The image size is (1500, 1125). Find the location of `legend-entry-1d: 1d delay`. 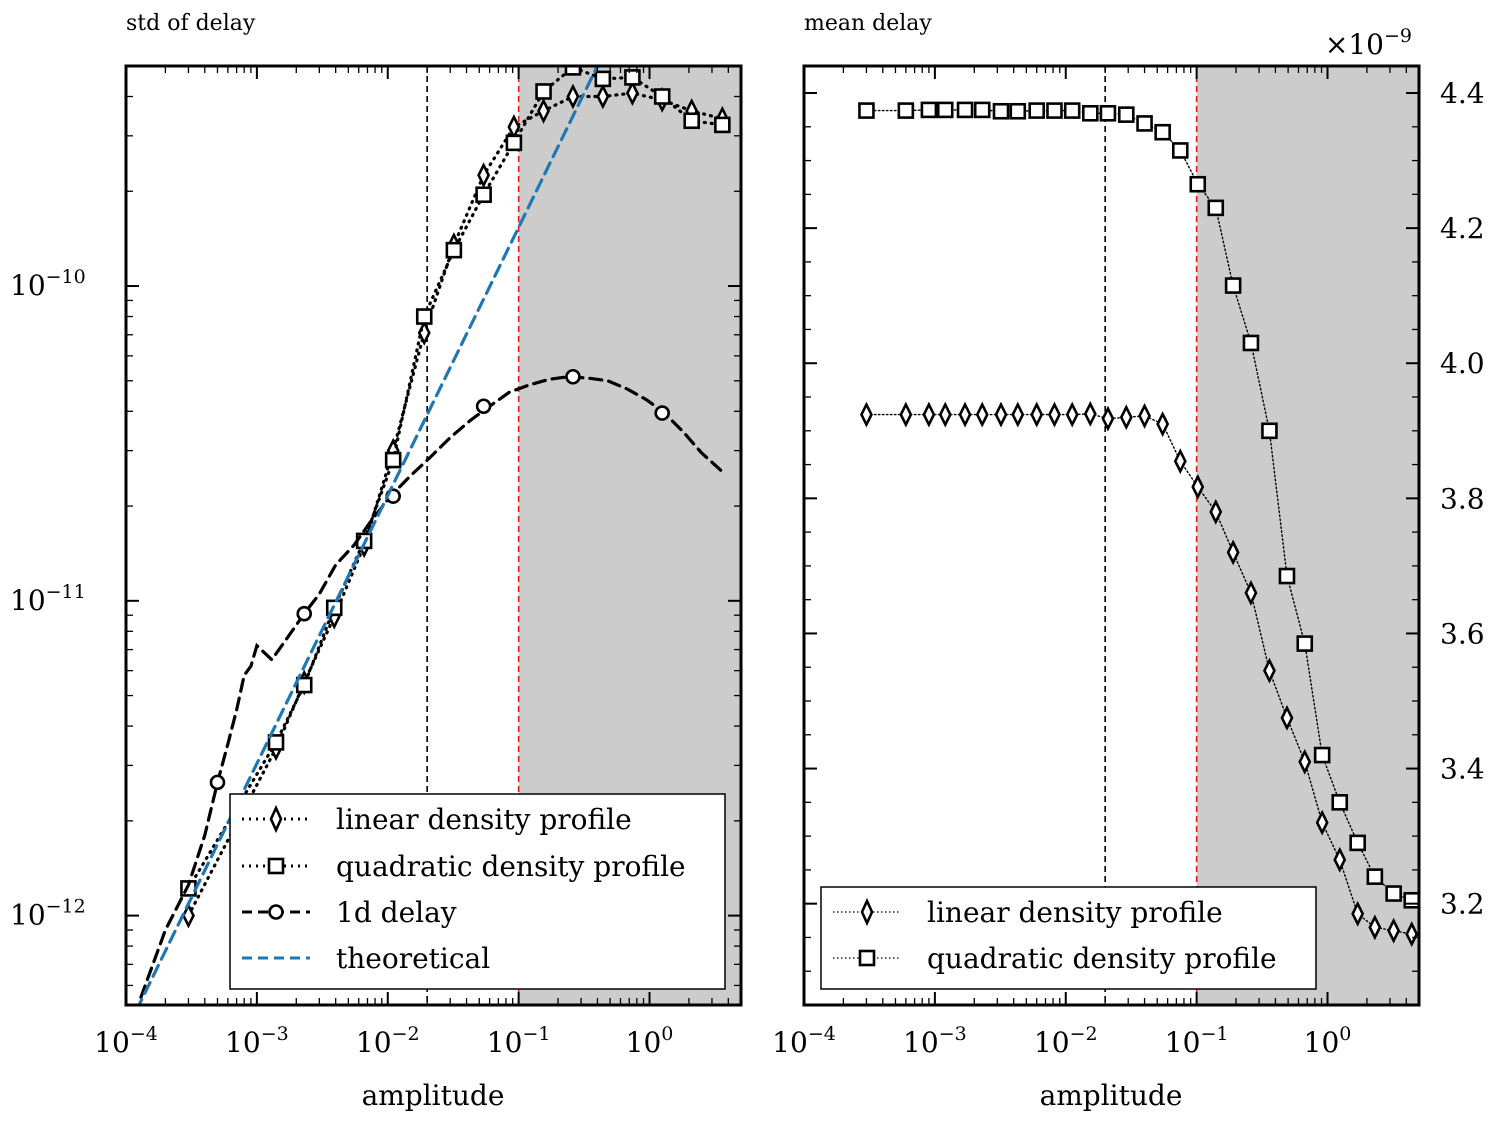

legend-entry-1d: 1d delay is located at coordinates (349, 912).